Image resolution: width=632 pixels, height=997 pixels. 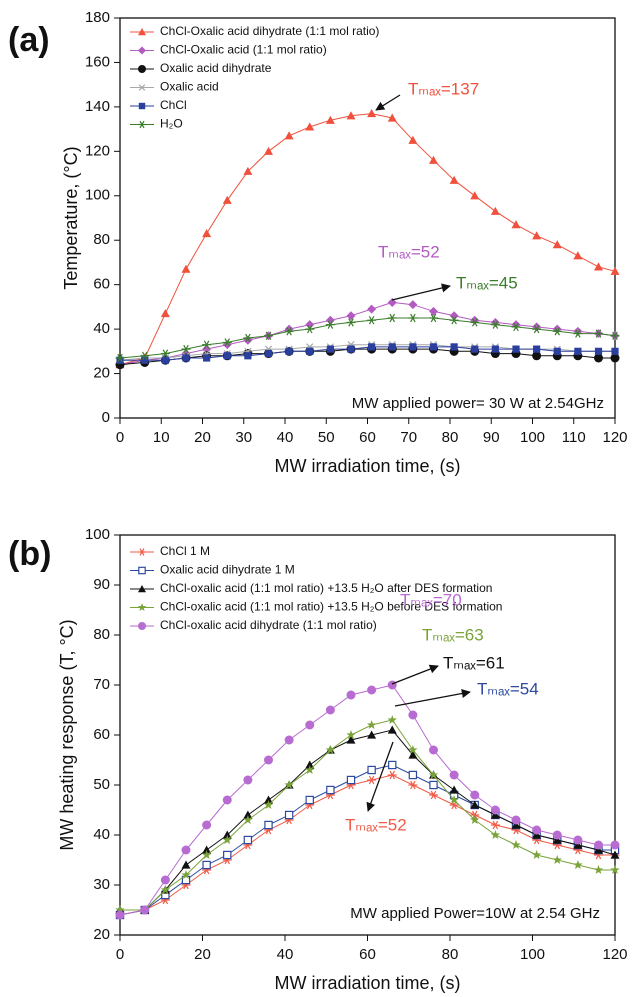 What do you see at coordinates (202, 437) in the screenshot?
I see `x-tick-label: 20` at bounding box center [202, 437].